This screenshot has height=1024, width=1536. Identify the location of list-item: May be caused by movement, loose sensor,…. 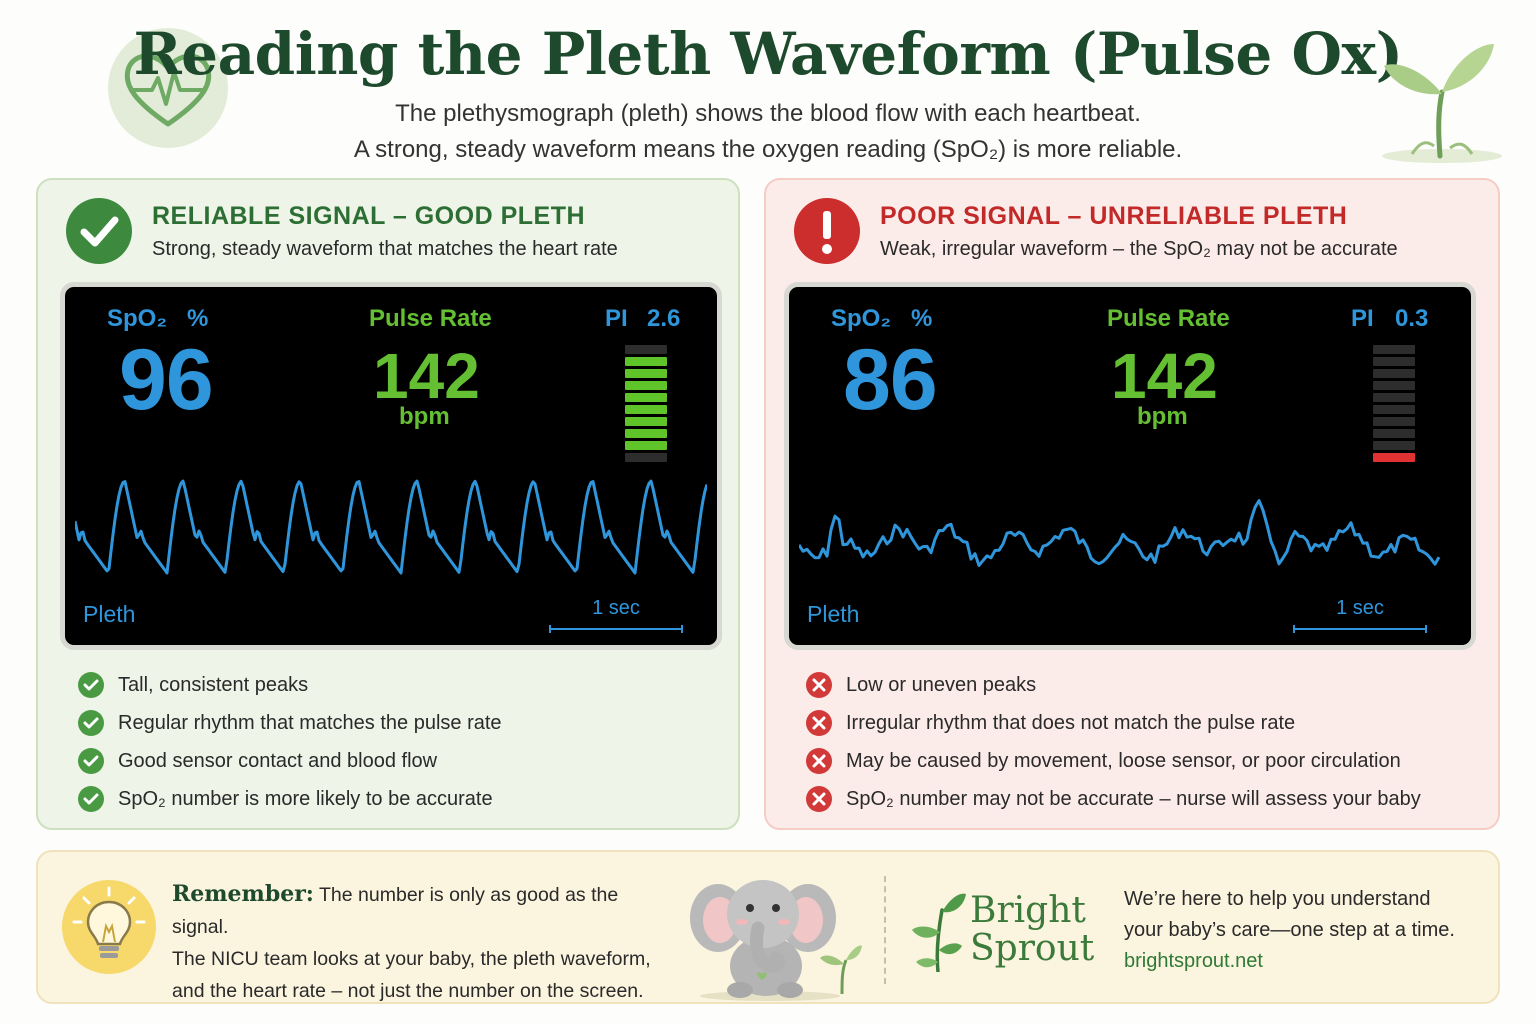
(1113, 761).